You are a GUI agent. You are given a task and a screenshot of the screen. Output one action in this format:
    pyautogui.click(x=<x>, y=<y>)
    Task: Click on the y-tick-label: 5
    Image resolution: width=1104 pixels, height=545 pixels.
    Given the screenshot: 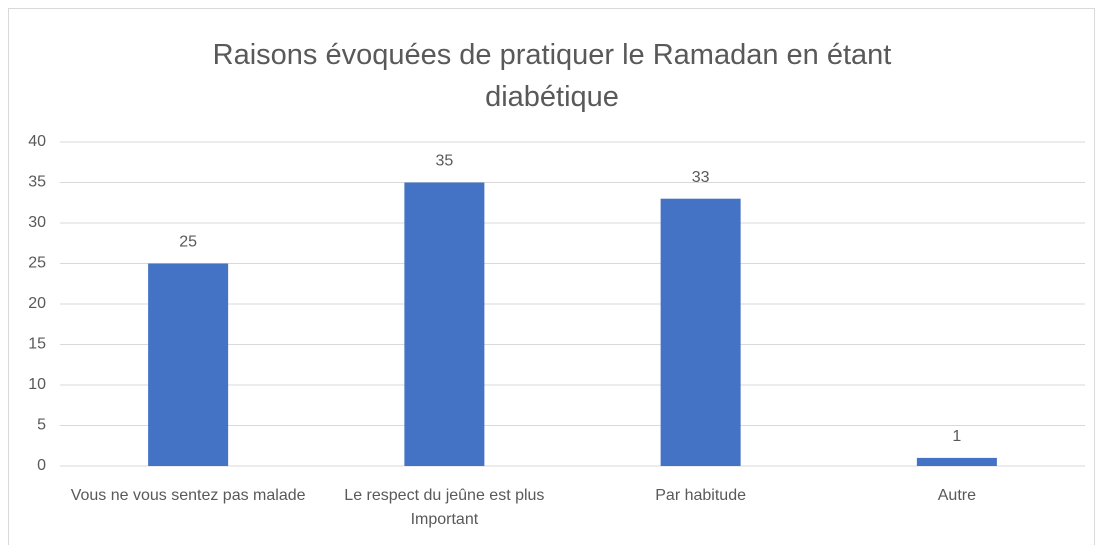 What is the action you would take?
    pyautogui.click(x=41, y=425)
    